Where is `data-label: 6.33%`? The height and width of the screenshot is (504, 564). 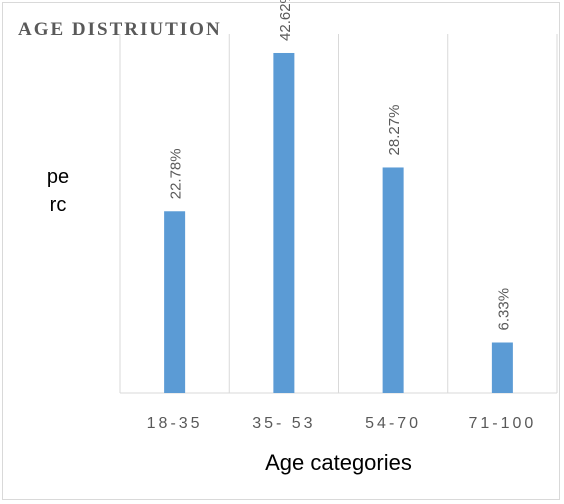
data-label: 6.33% is located at coordinates (503, 309).